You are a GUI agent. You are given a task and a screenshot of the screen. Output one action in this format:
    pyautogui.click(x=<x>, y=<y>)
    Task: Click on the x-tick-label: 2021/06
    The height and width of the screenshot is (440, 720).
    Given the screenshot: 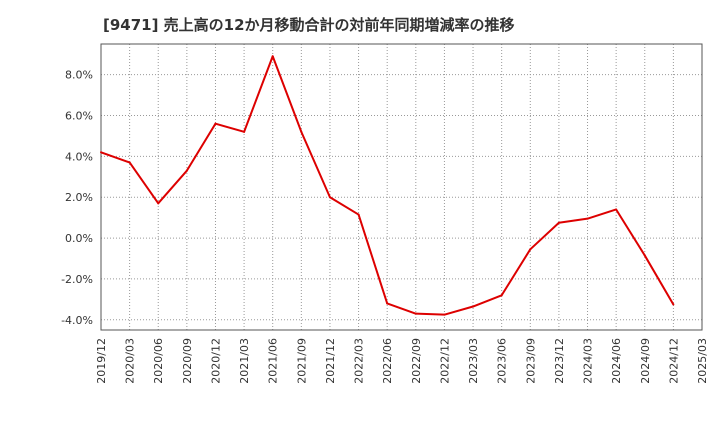 What is the action you would take?
    pyautogui.click(x=273, y=361)
    